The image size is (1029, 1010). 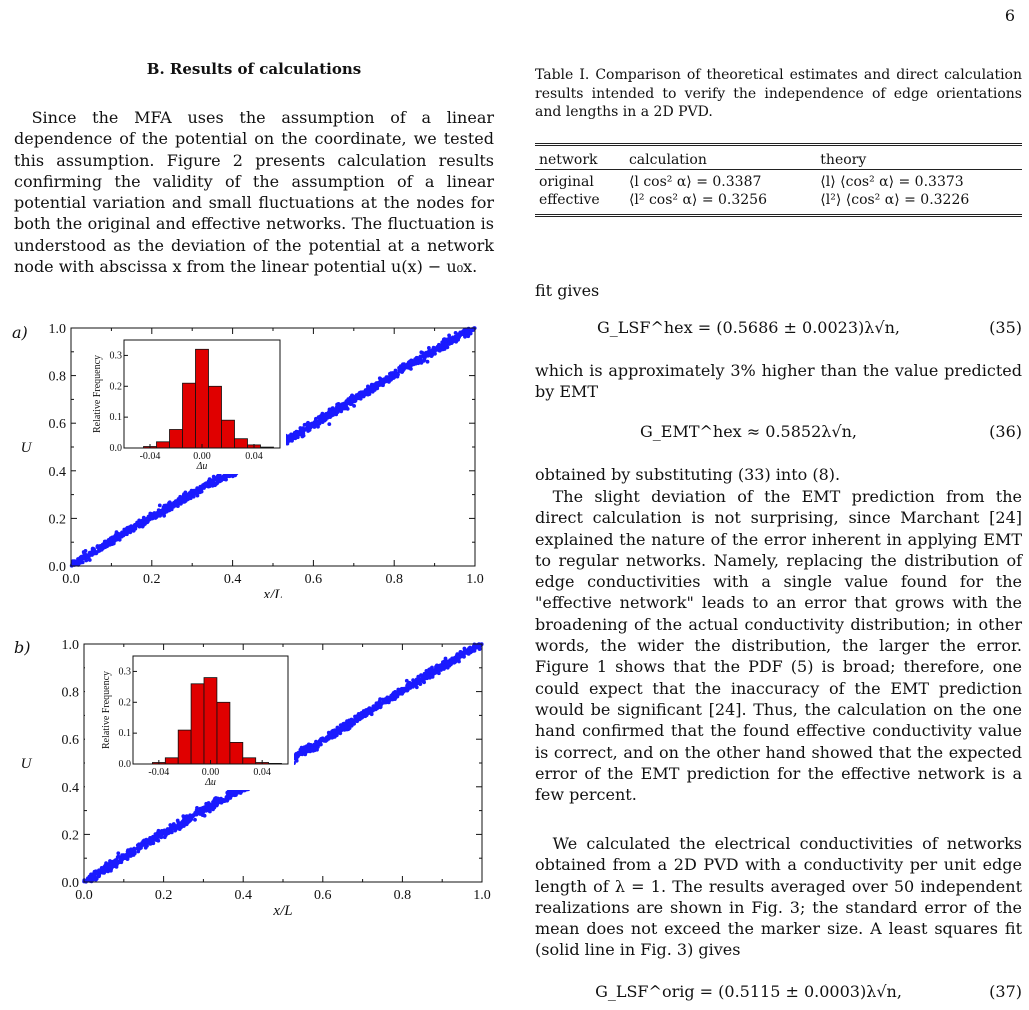 What do you see at coordinates (314, 579) in the screenshot?
I see `x-tick-label: 0.6` at bounding box center [314, 579].